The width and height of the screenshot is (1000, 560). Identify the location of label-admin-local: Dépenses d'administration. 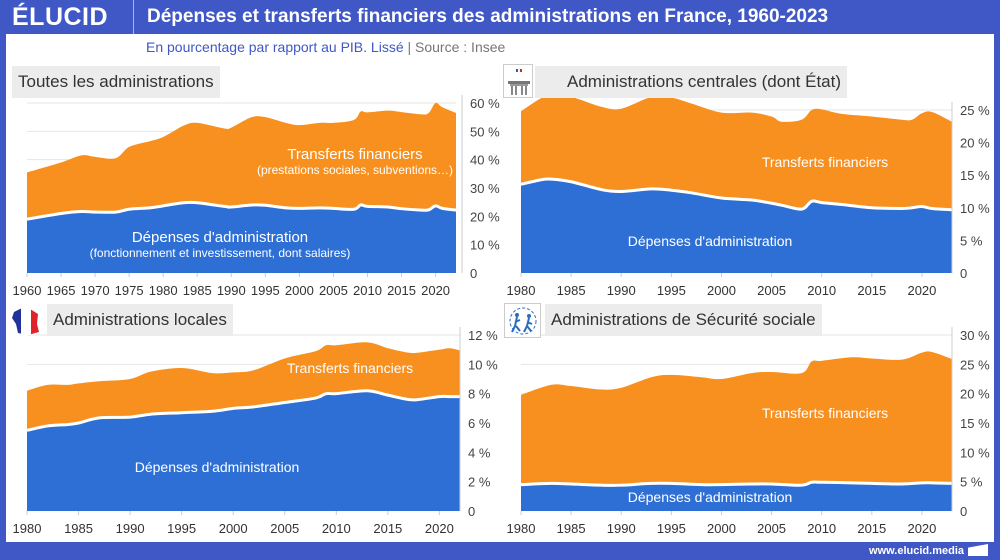
(217, 467).